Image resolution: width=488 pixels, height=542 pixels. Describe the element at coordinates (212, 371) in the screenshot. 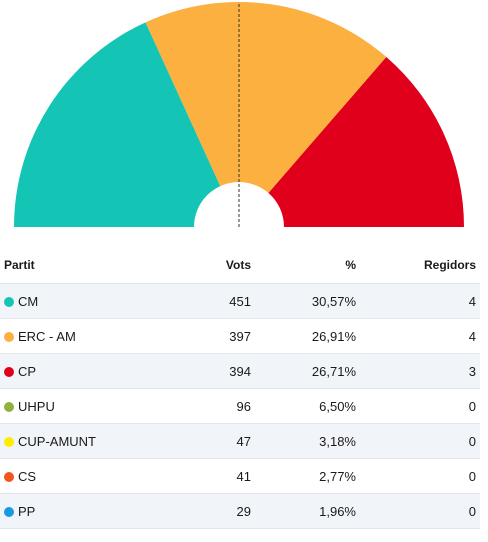

I see `votes-cell: 394` at that location.